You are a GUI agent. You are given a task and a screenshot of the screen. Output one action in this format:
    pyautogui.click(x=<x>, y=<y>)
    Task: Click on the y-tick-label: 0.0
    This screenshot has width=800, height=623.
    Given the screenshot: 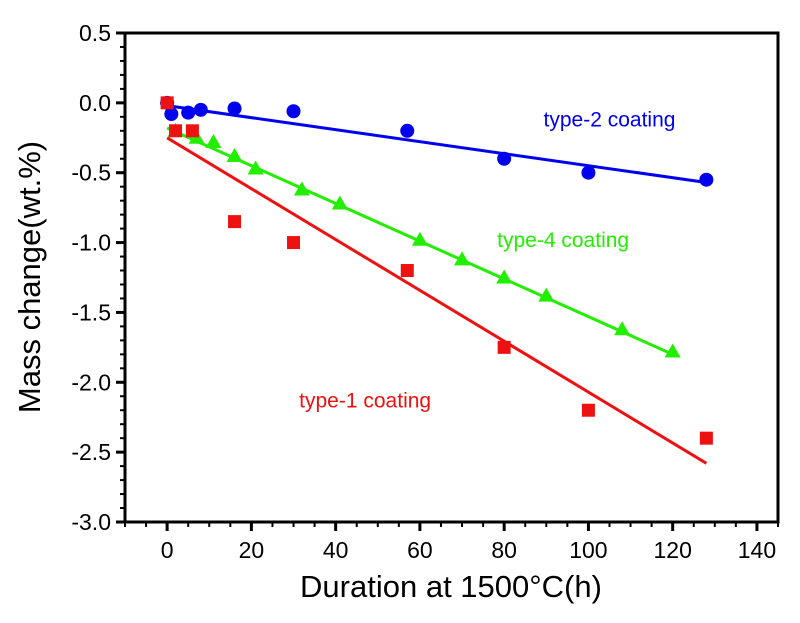 What is the action you would take?
    pyautogui.click(x=95, y=103)
    